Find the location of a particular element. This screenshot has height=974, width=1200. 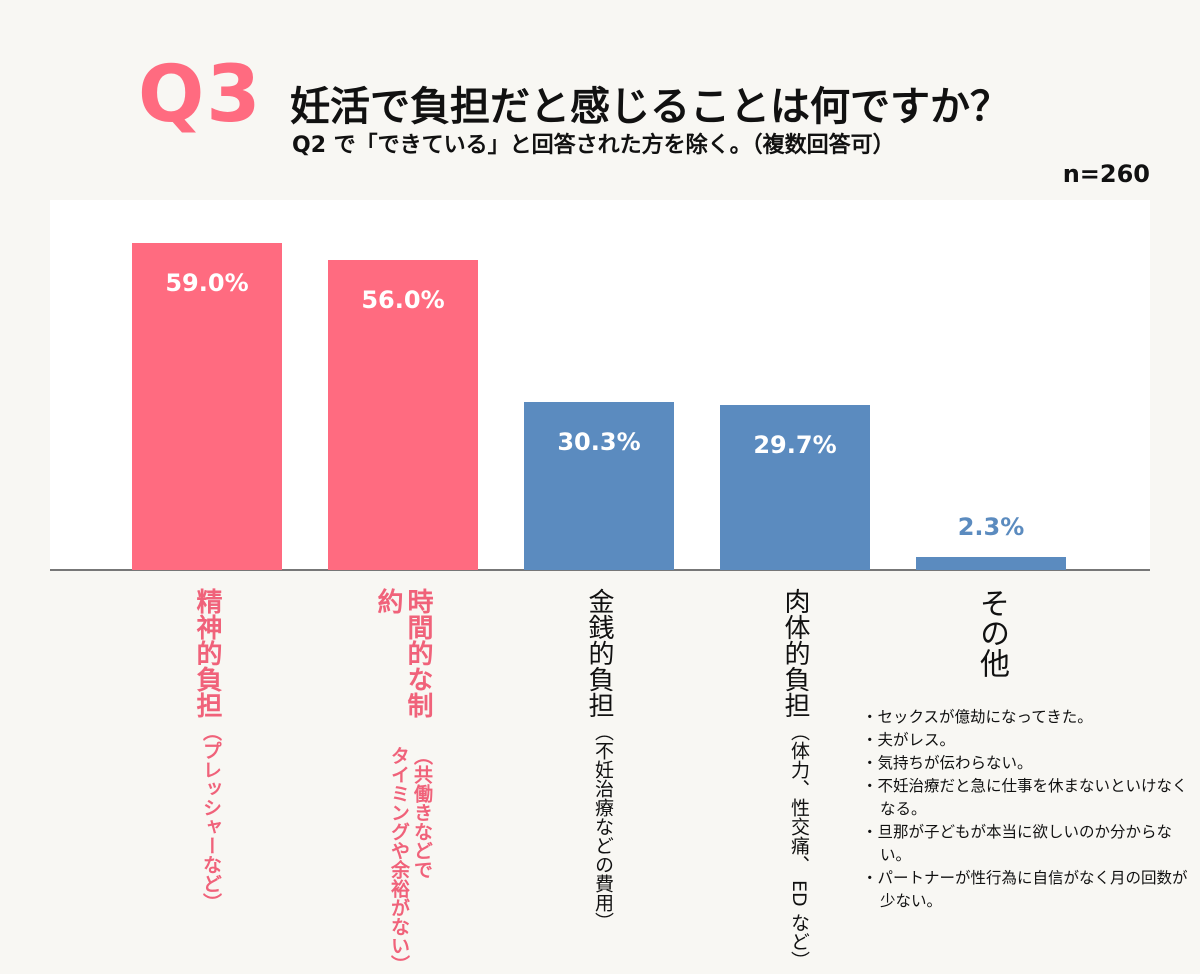

category-label-main: その他 is located at coordinates (991, 633).